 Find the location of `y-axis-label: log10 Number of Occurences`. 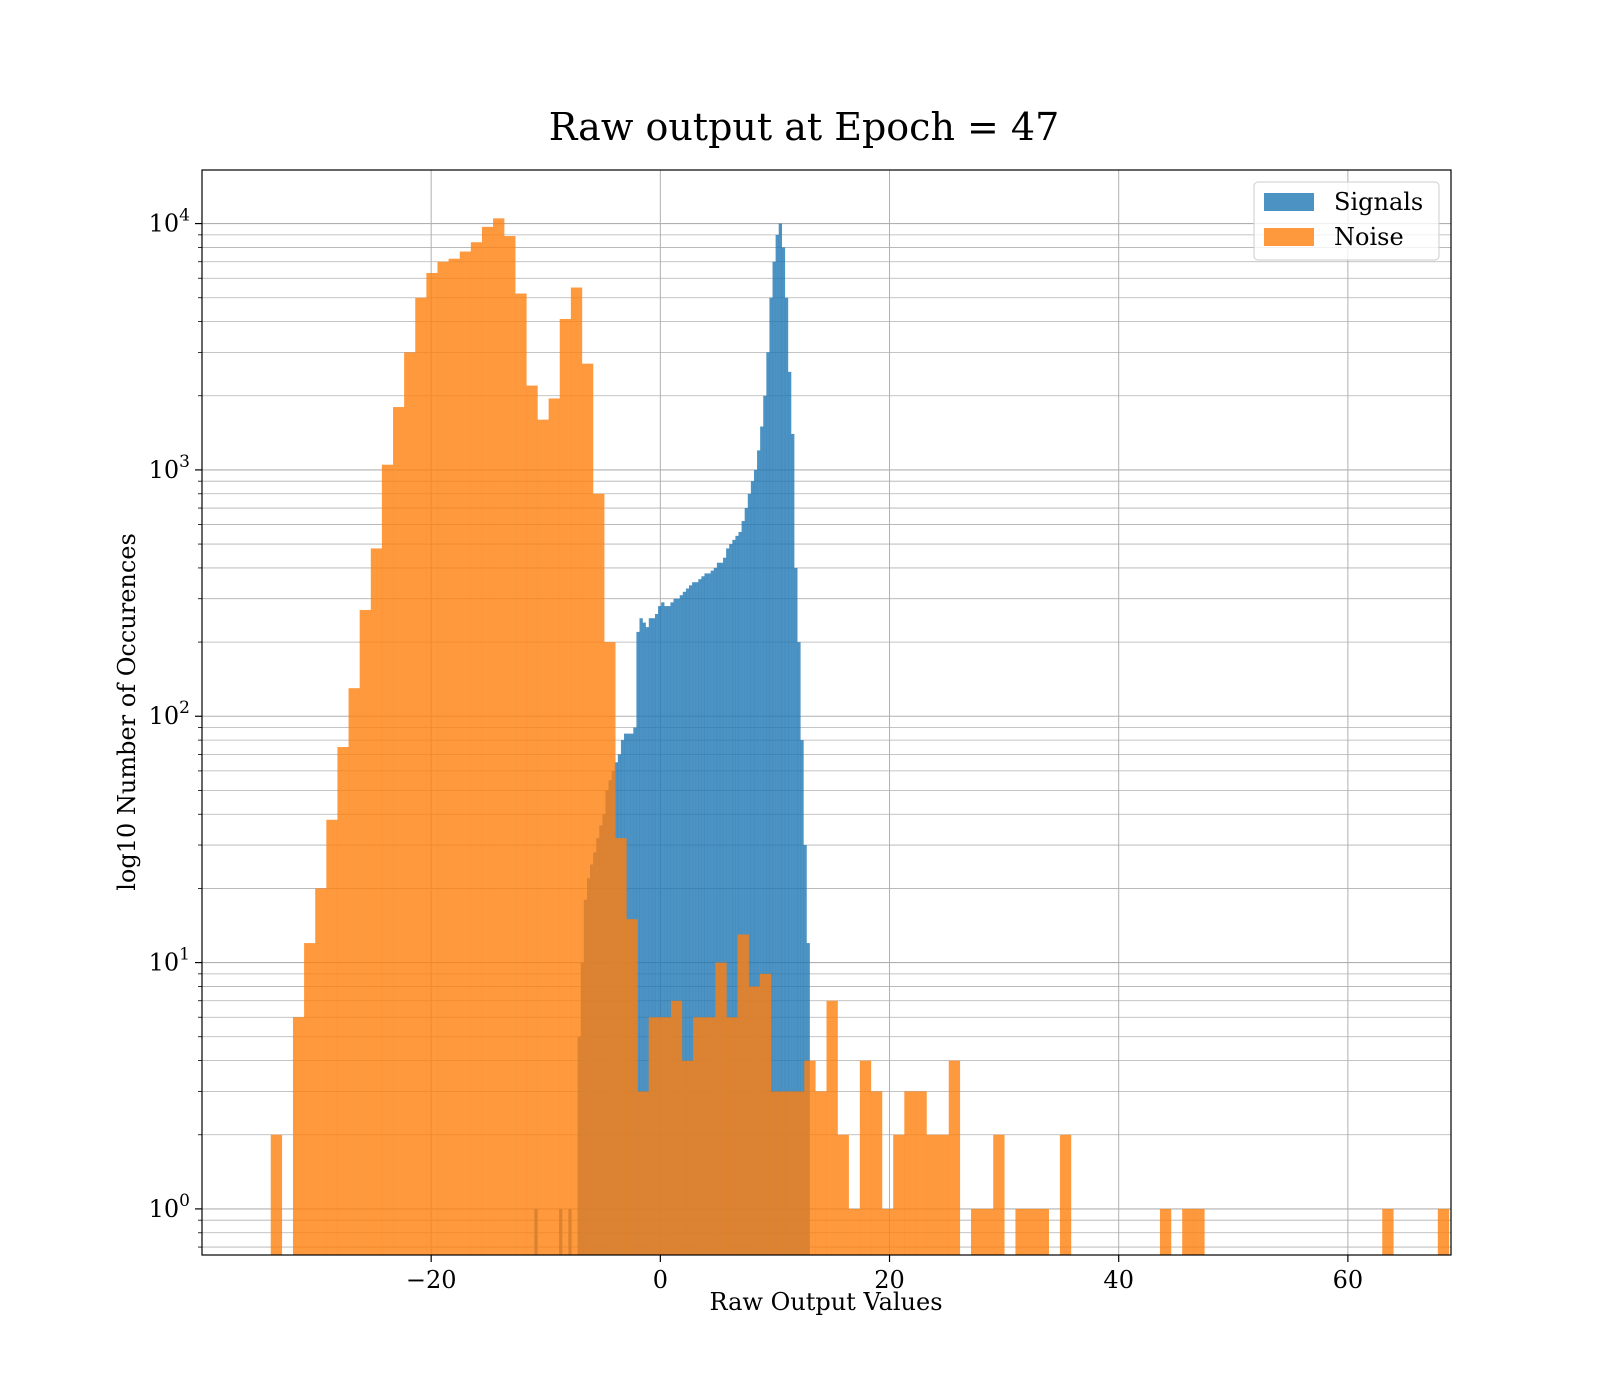

y-axis-label: log10 Number of Occurences is located at coordinates (127, 712).